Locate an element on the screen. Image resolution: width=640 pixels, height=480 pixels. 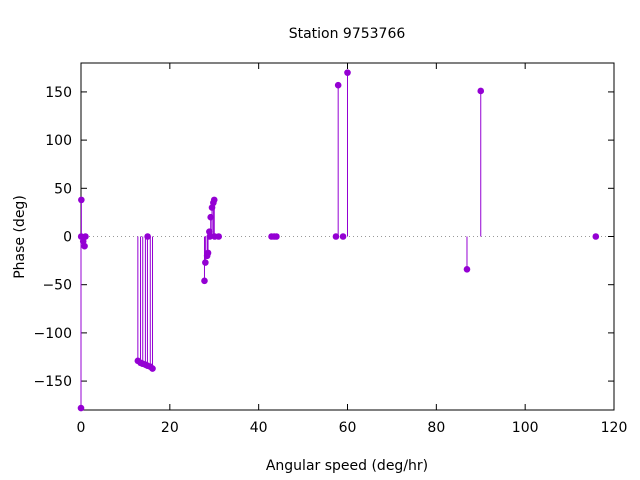
y-tick-label-5: 100 is located at coordinates (58, 141).